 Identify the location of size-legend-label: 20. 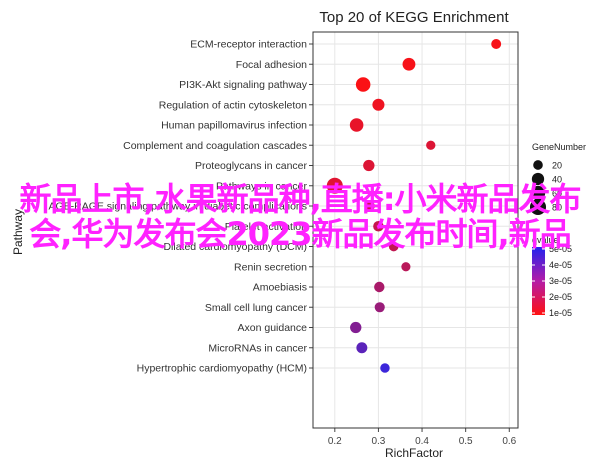
(557, 166).